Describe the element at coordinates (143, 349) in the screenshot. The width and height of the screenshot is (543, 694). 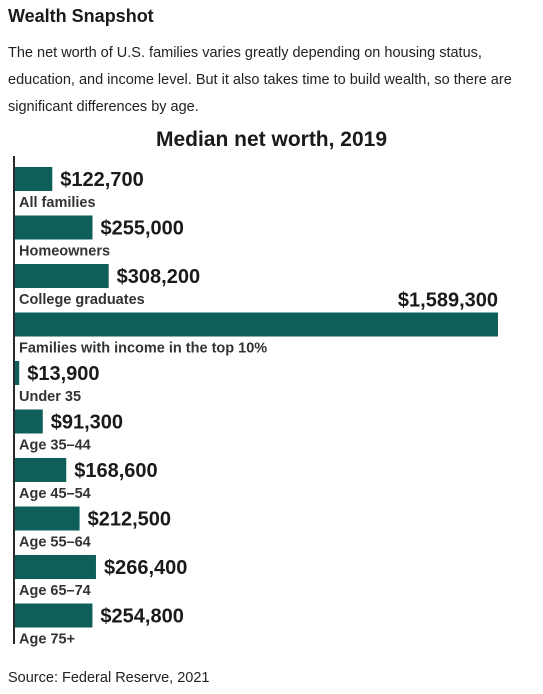
I see `category-label: Families with income in the top 10%` at that location.